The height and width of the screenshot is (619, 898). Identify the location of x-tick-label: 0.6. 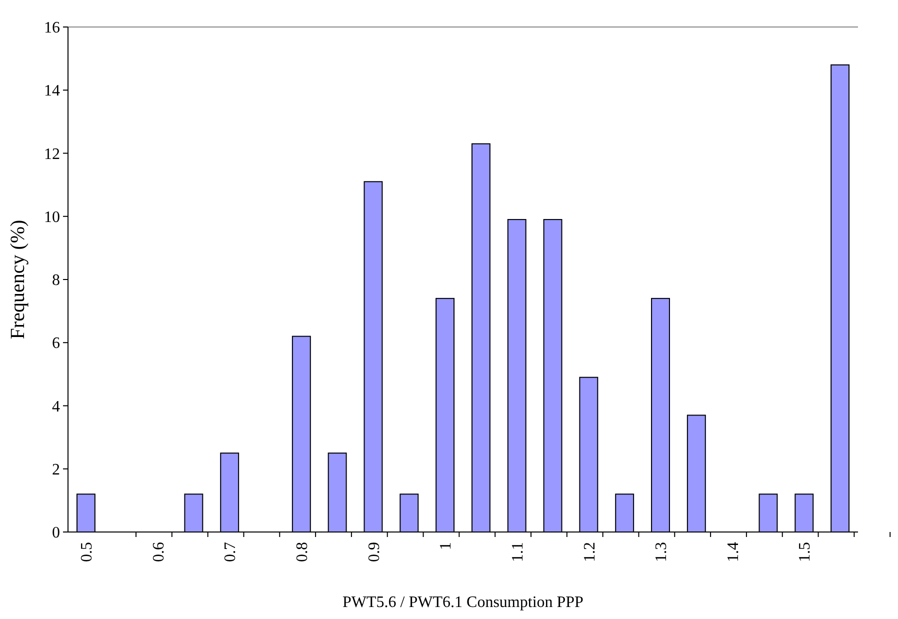
(159, 552).